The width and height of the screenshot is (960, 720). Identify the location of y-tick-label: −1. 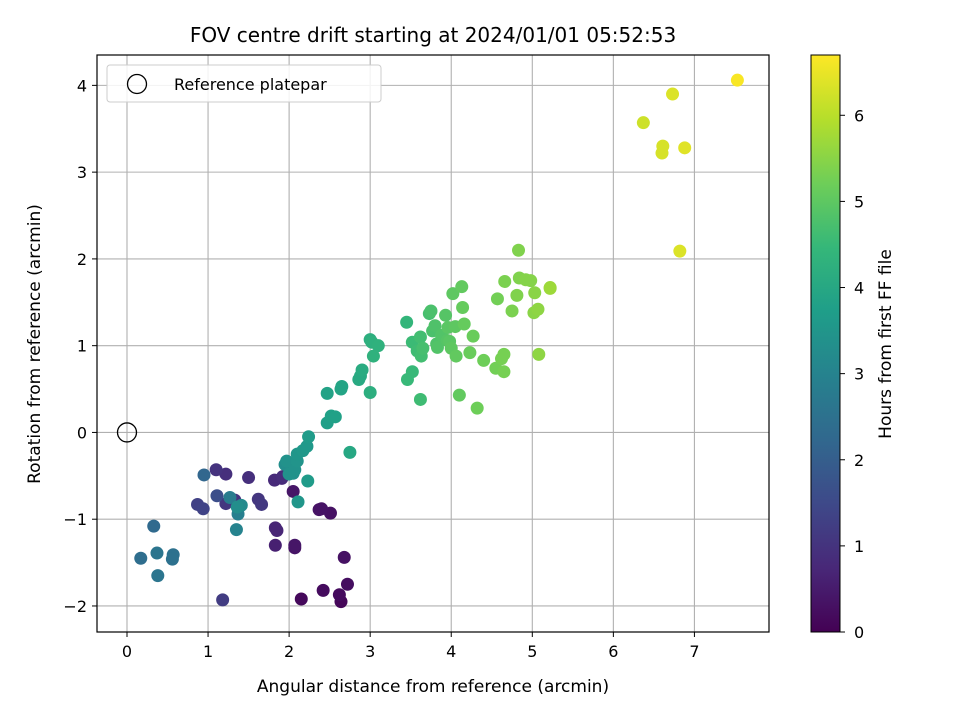
(75, 519).